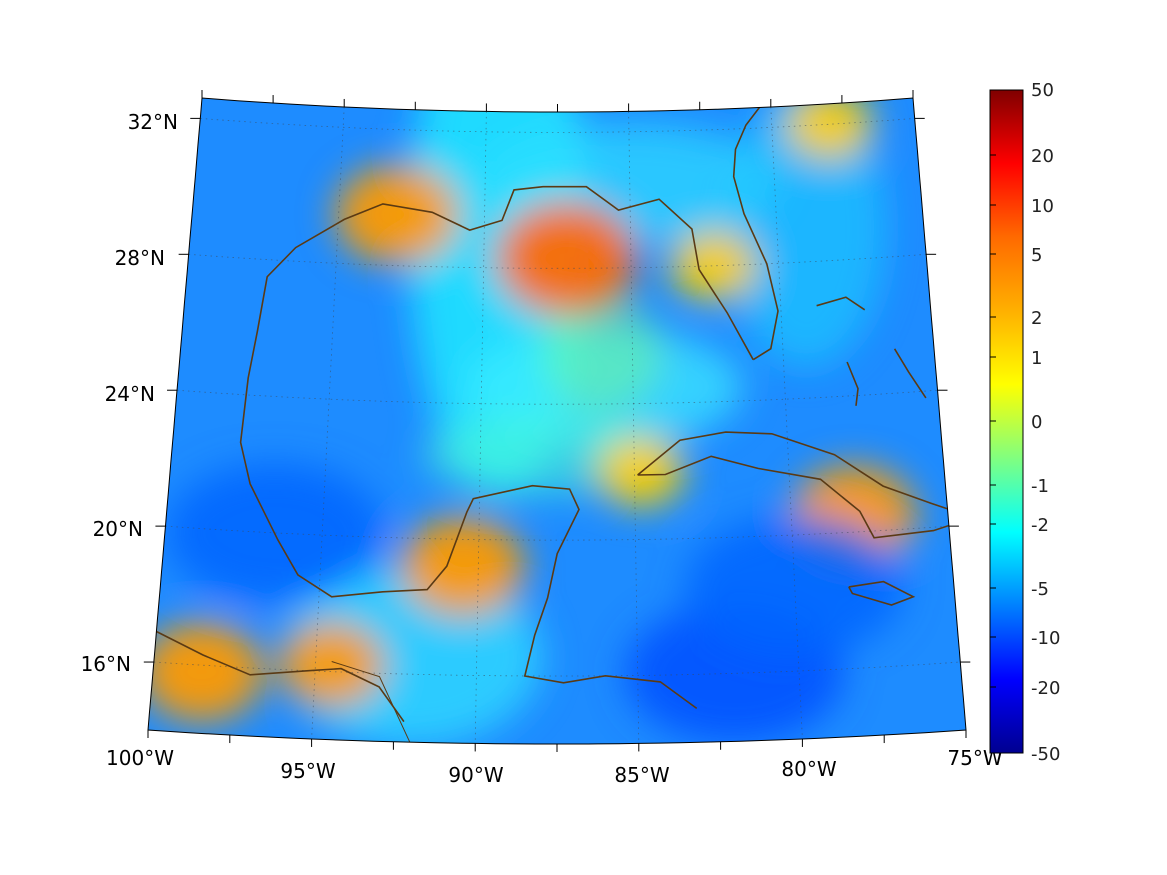  I want to click on country-border, so click(371, 702).